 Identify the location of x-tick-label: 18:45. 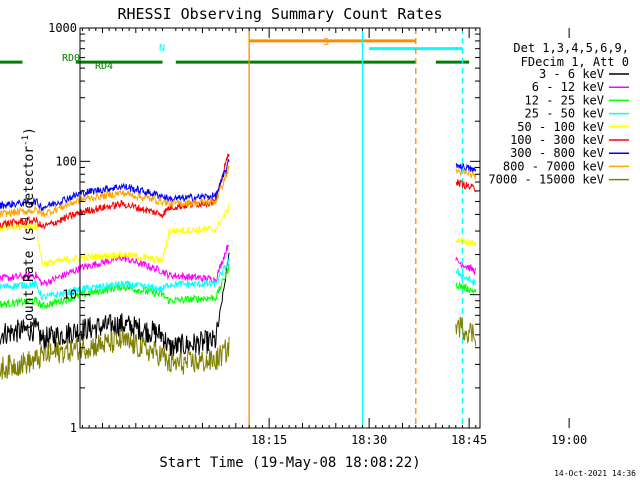
(469, 440).